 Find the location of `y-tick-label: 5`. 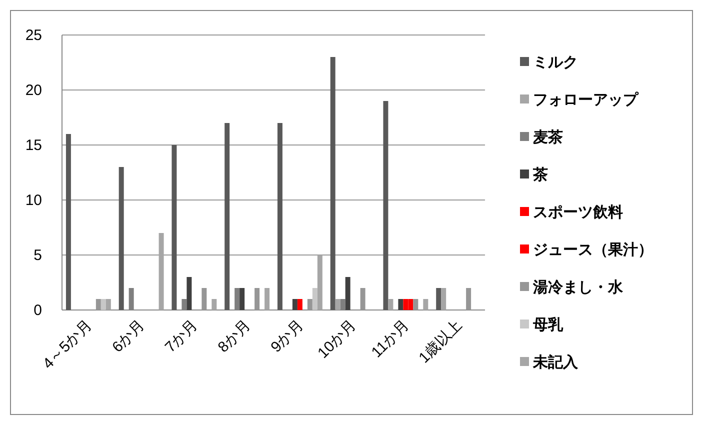

y-tick-label: 5 is located at coordinates (38, 255).